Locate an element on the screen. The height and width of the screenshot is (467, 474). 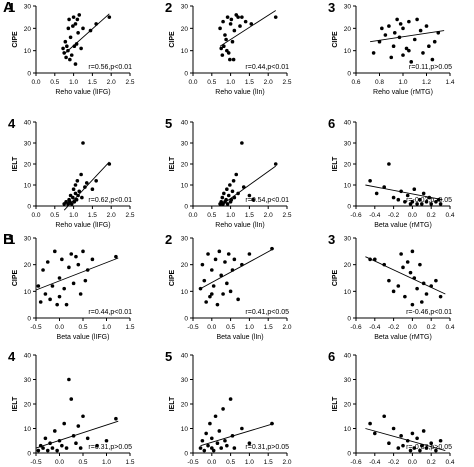
correlation-annotation: r=0.44,p<0.01 is located at coordinates (110, 312).